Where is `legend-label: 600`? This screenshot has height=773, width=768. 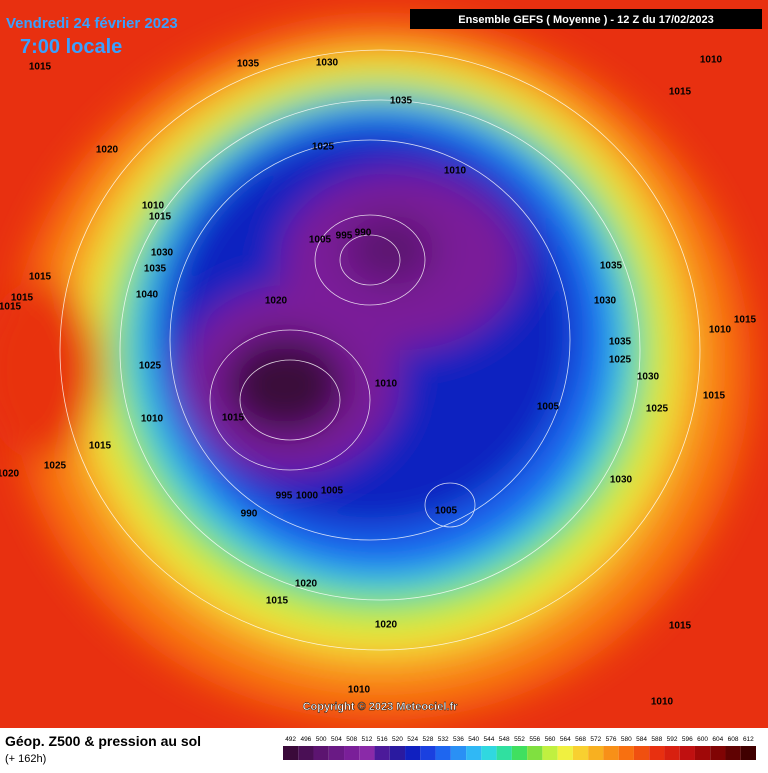
legend-label: 600 is located at coordinates (702, 739).